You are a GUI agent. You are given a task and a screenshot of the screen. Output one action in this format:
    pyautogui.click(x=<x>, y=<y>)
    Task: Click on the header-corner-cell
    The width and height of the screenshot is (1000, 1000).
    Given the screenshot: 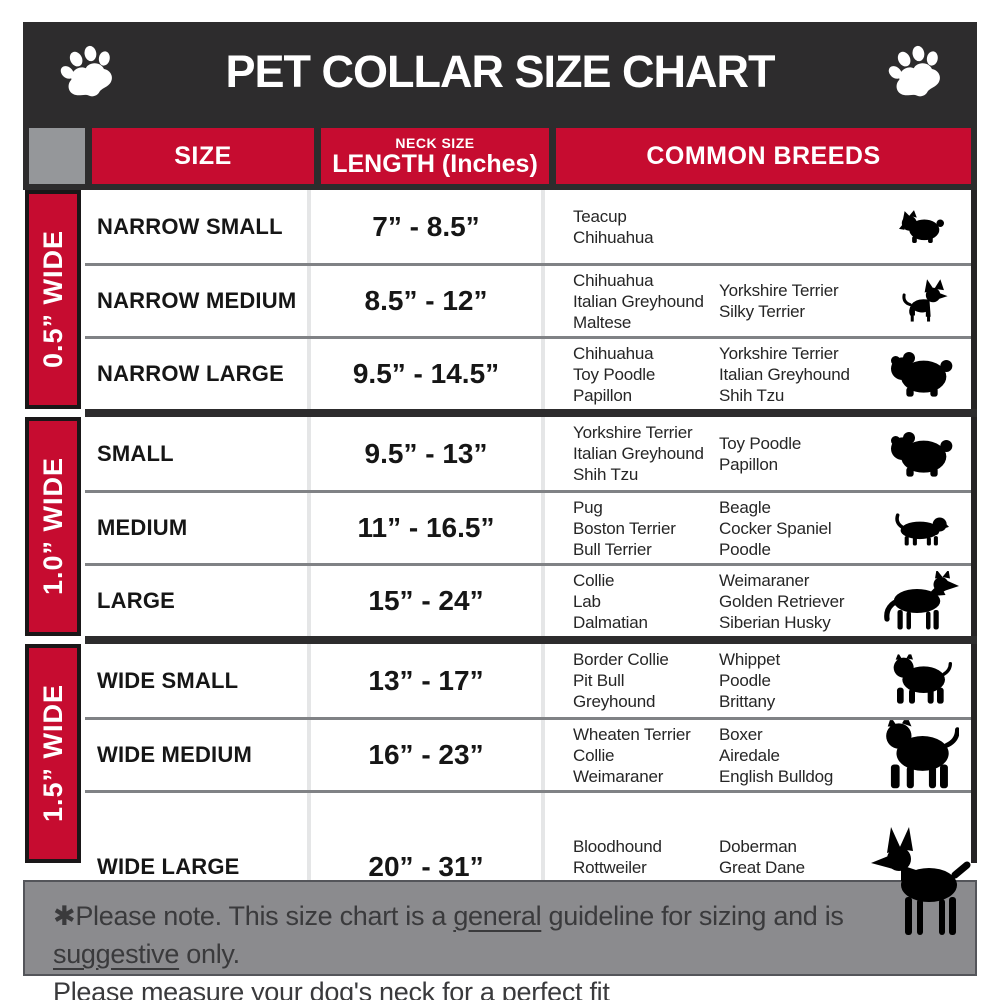 What is the action you would take?
    pyautogui.click(x=57, y=156)
    